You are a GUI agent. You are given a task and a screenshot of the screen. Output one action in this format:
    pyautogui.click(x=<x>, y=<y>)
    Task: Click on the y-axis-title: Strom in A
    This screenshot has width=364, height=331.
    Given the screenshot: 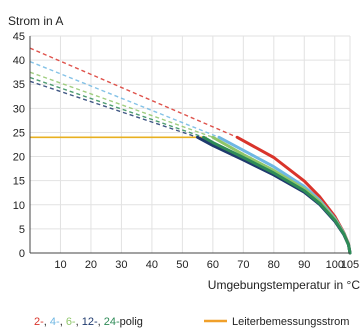 What is the action you would take?
    pyautogui.click(x=35, y=21)
    